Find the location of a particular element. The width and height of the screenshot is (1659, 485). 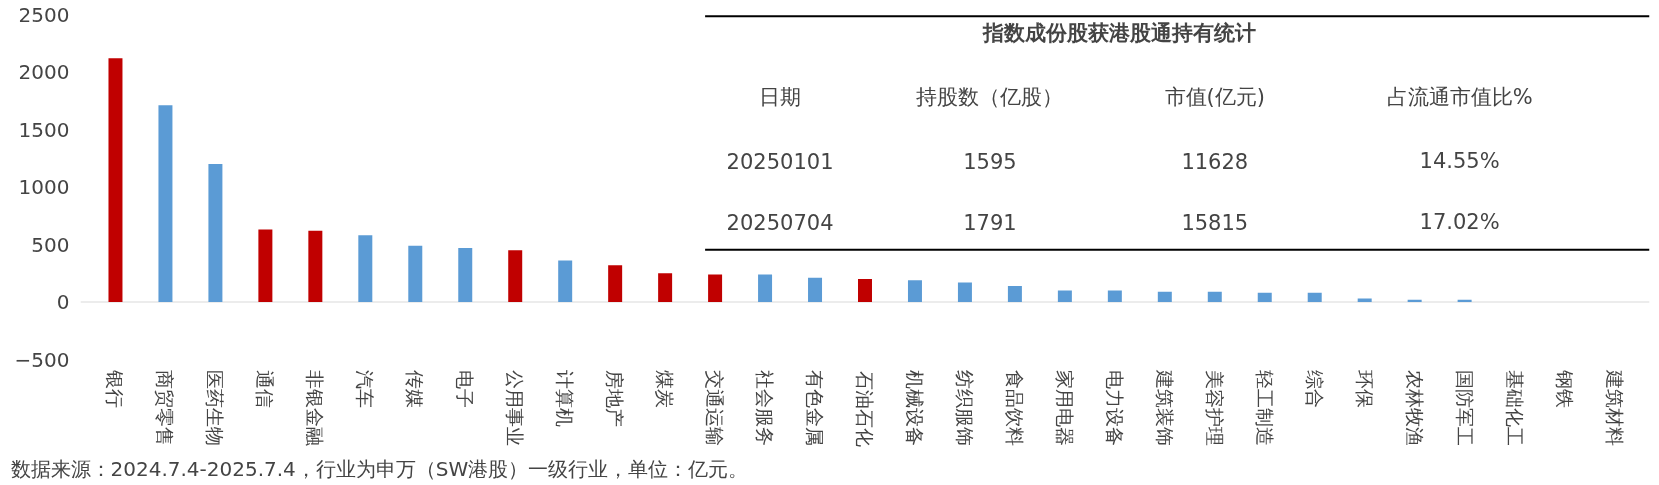

x-tick-label: 医药生物 is located at coordinates (215, 408).